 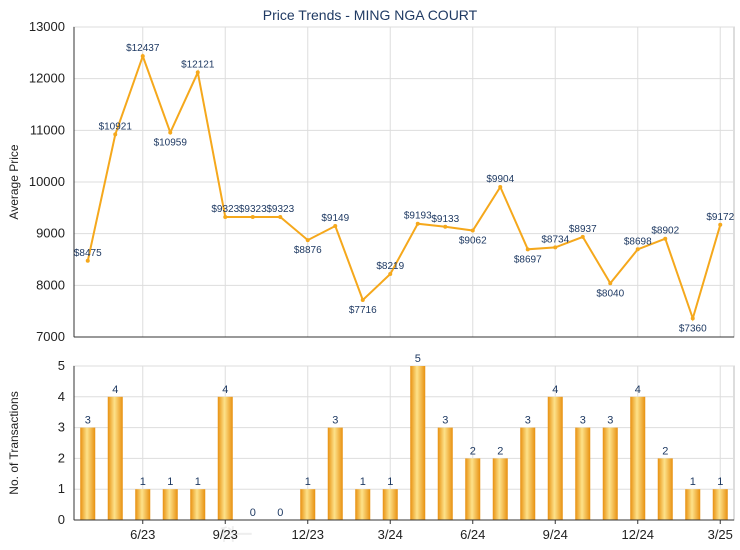 I want to click on price-data-label: $8040, so click(x=610, y=293).